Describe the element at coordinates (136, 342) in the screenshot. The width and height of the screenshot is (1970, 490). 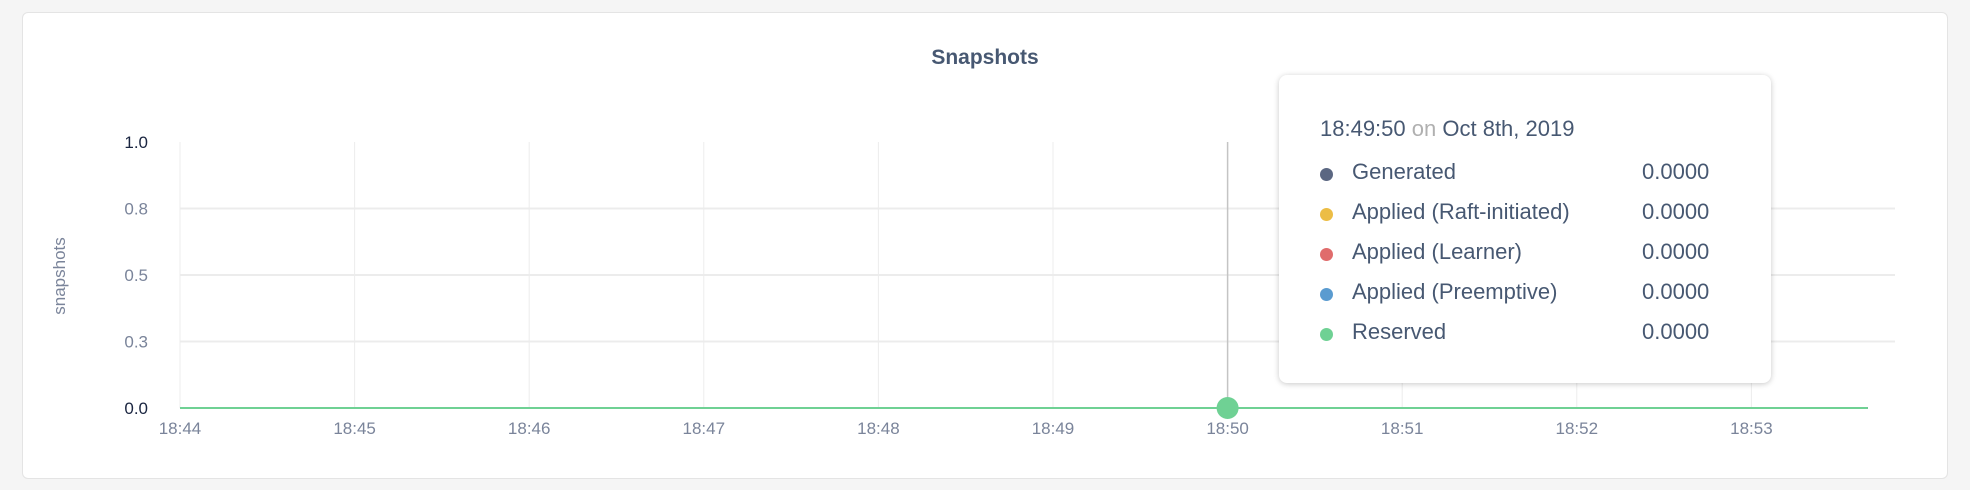
I see `y-tick-label: 0.3` at that location.